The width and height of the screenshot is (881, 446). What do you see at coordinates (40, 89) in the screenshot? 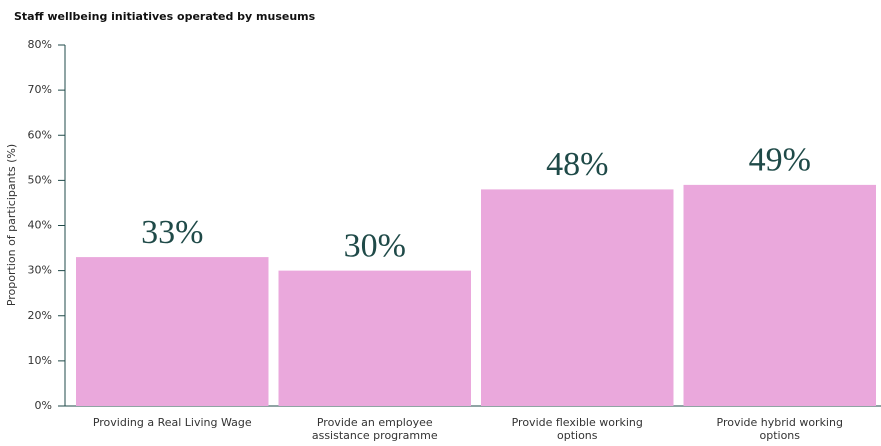
I see `y-tick-label: 70%` at bounding box center [40, 89].